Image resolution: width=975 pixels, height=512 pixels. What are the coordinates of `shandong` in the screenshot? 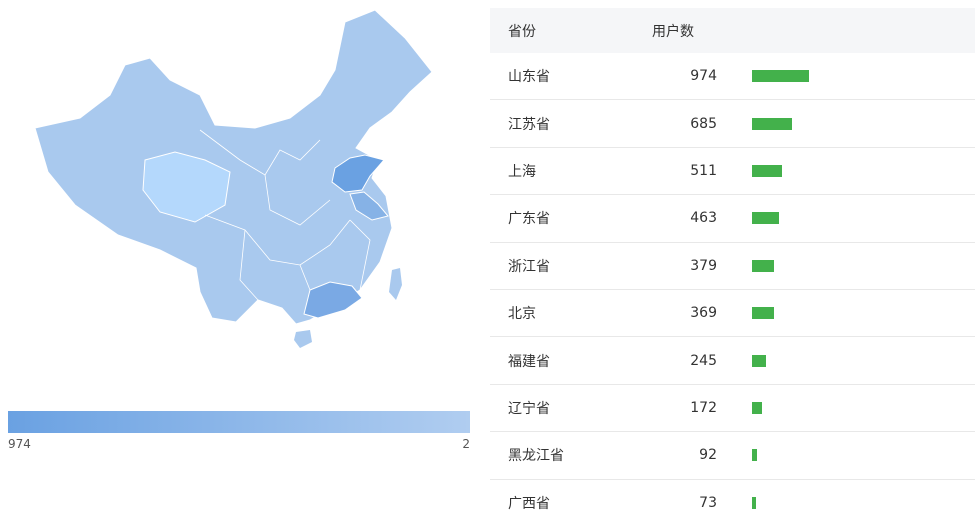 It's located at (358, 173).